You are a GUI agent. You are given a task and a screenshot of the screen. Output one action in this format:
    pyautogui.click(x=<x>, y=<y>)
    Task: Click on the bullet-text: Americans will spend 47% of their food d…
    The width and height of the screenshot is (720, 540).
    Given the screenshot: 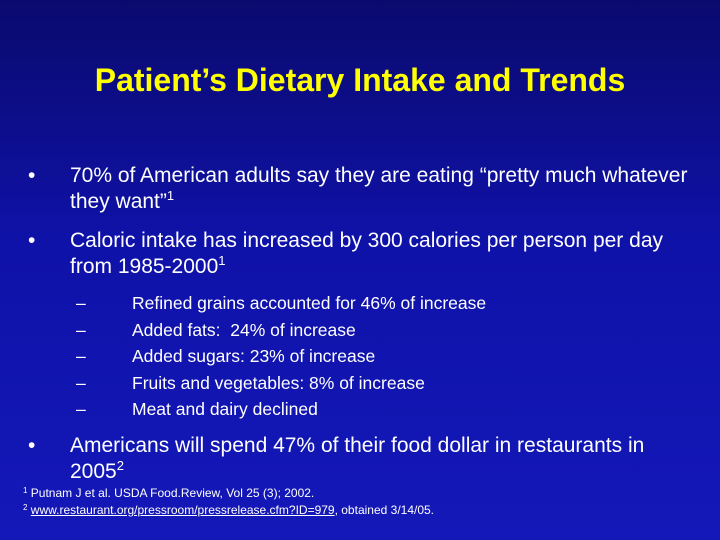 What is the action you would take?
    pyautogui.click(x=357, y=458)
    